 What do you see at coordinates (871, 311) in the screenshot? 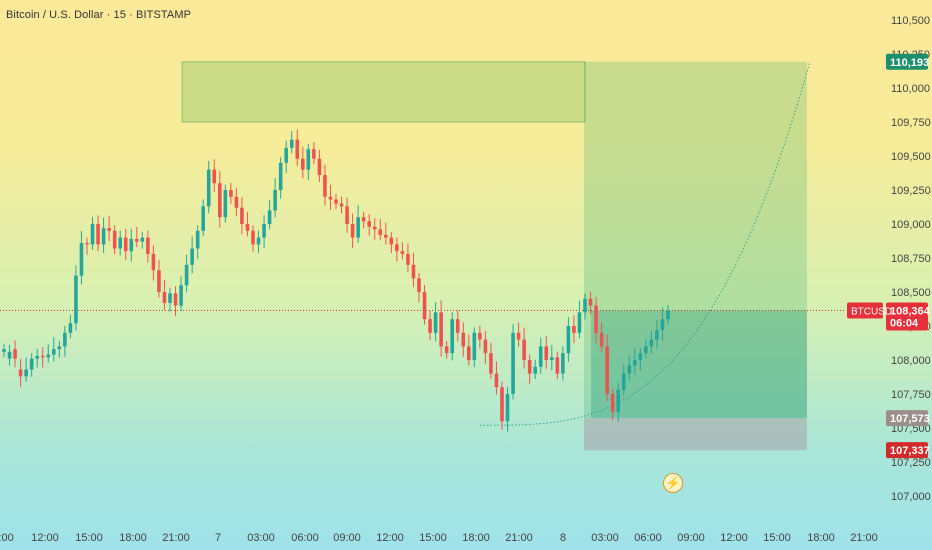
I see `symbol-tag-text: BTCUSD` at bounding box center [871, 311].